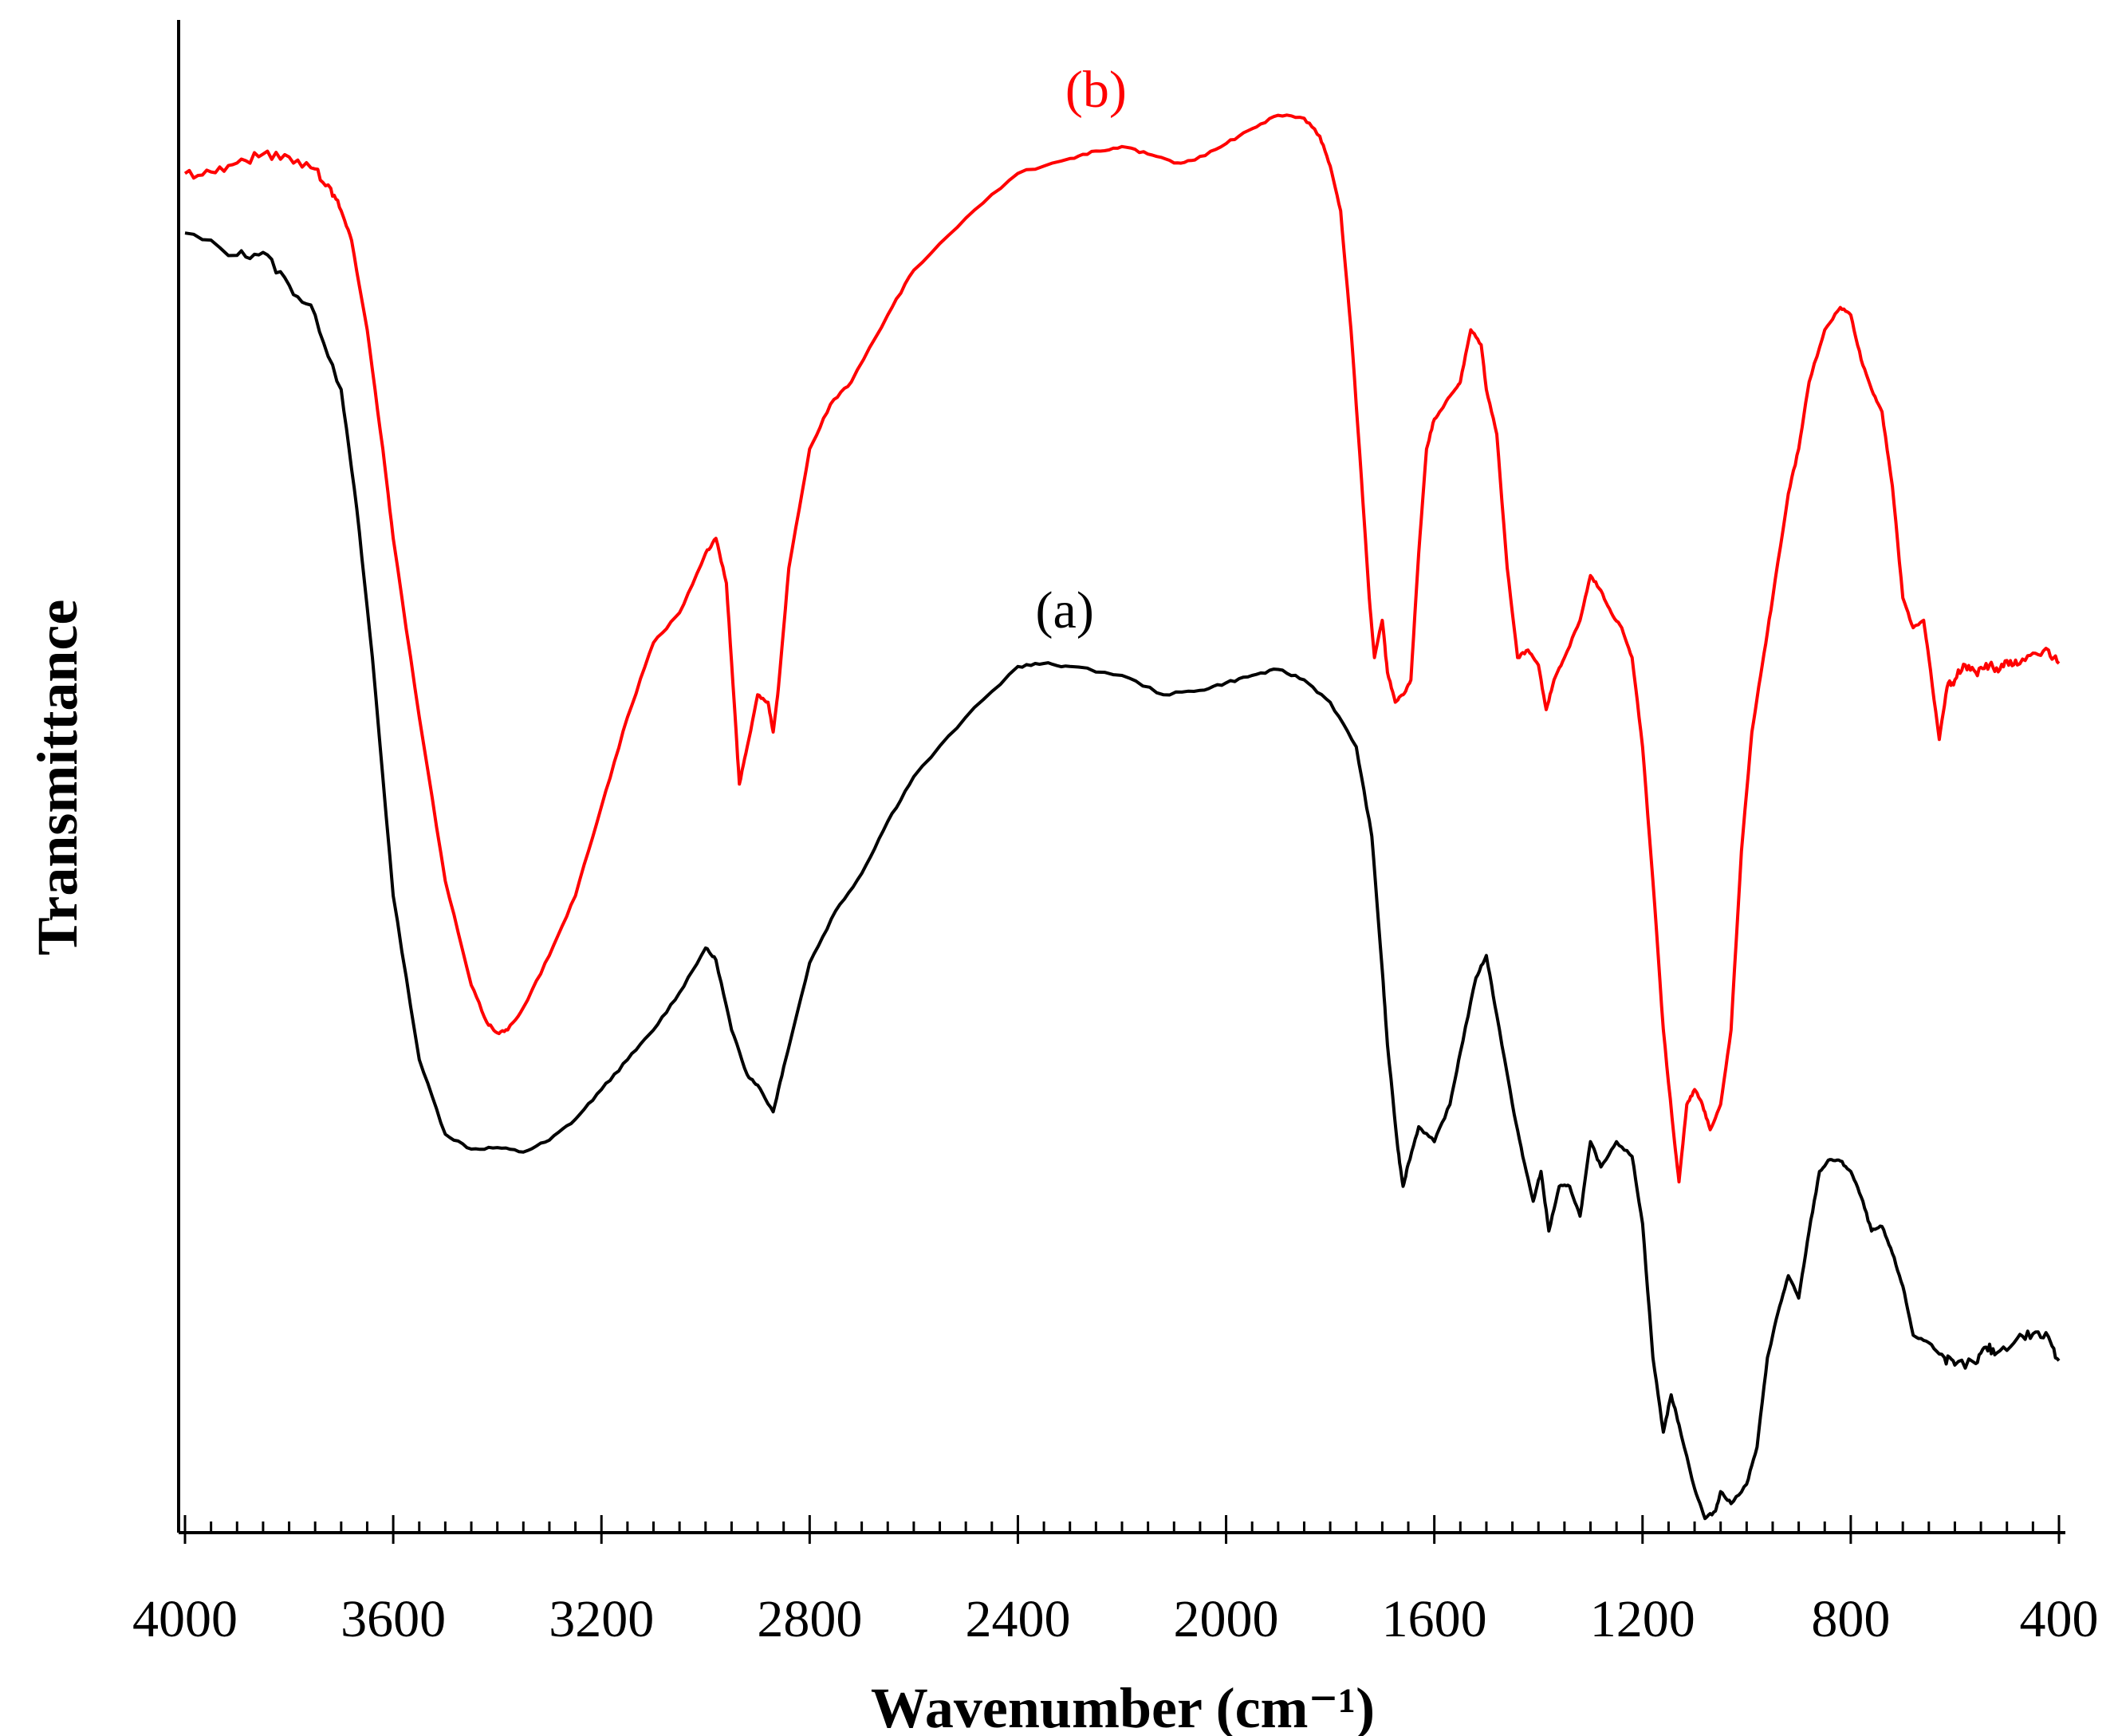 Image resolution: width=2114 pixels, height=1736 pixels. What do you see at coordinates (1122, 1527) in the screenshot?
I see `x-minor-ticks` at bounding box center [1122, 1527].